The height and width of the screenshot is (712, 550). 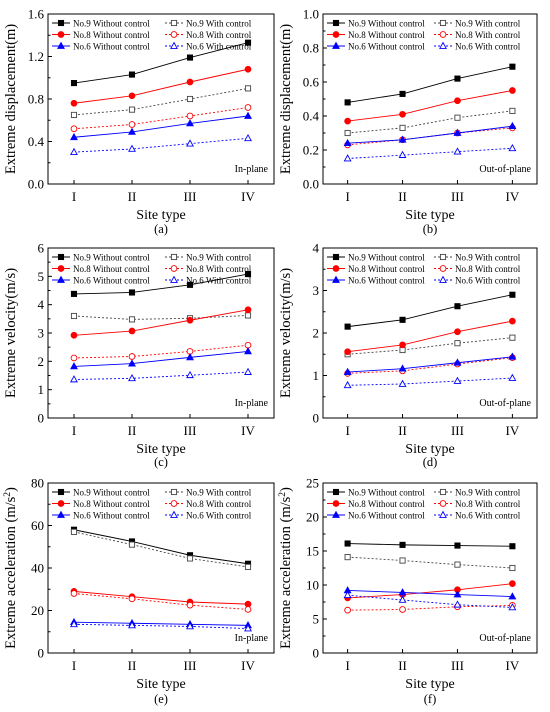 What do you see at coordinates (37, 525) in the screenshot?
I see `y-tick-label: 60` at bounding box center [37, 525].